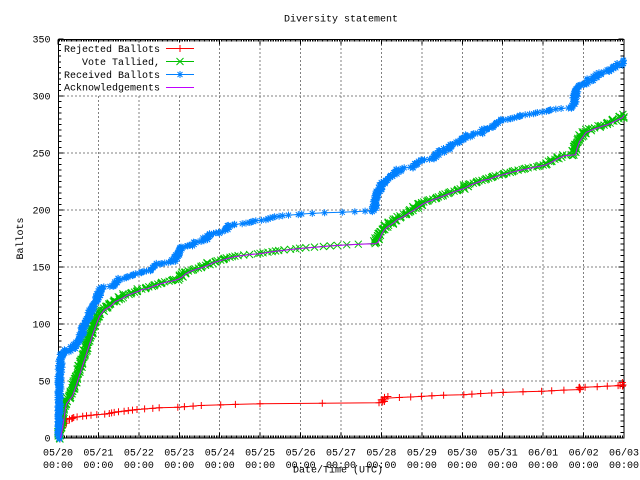 The height and width of the screenshot is (480, 640). What do you see at coordinates (260, 454) in the screenshot?
I see `svg-text: 05/25` at bounding box center [260, 454].